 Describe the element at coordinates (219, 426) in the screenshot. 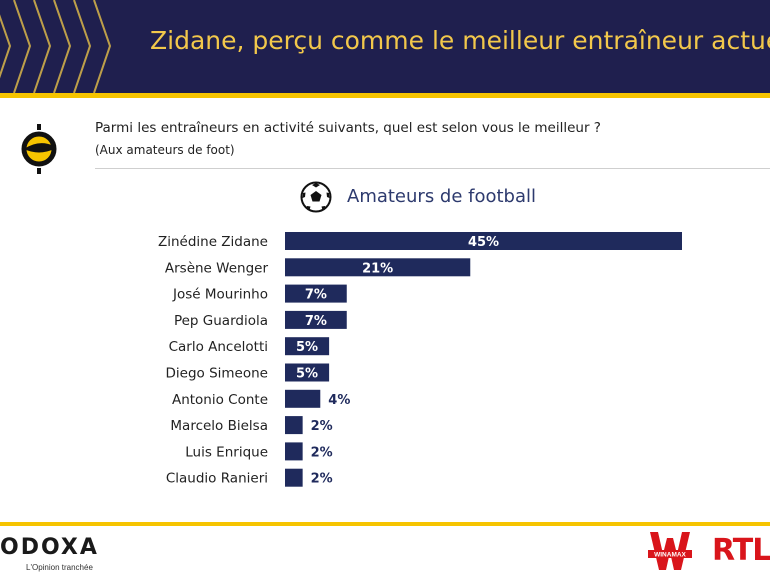

I see `category-label: Marcelo Bielsa` at that location.